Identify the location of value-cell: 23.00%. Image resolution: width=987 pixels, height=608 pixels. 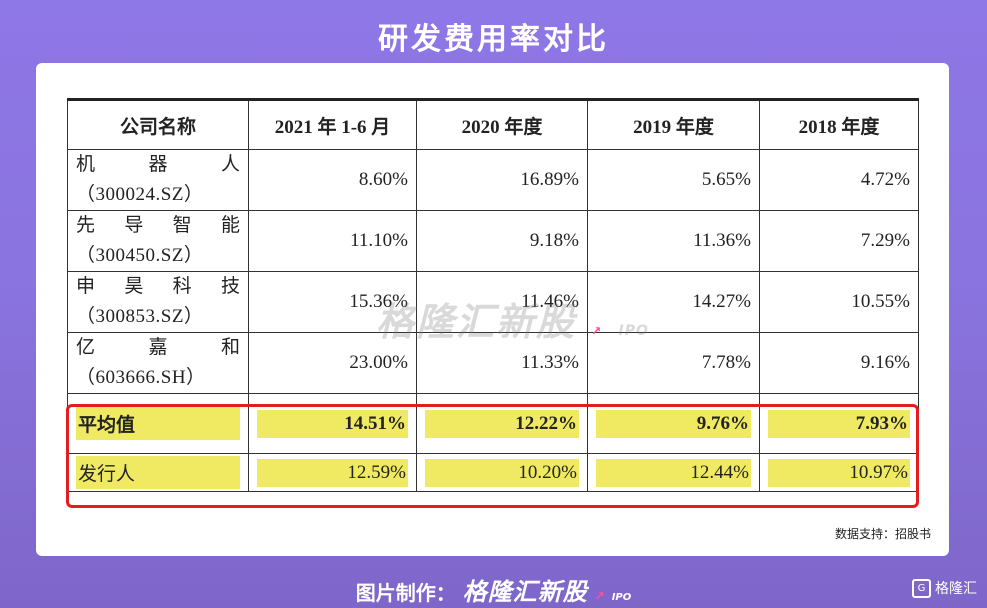
(332, 363).